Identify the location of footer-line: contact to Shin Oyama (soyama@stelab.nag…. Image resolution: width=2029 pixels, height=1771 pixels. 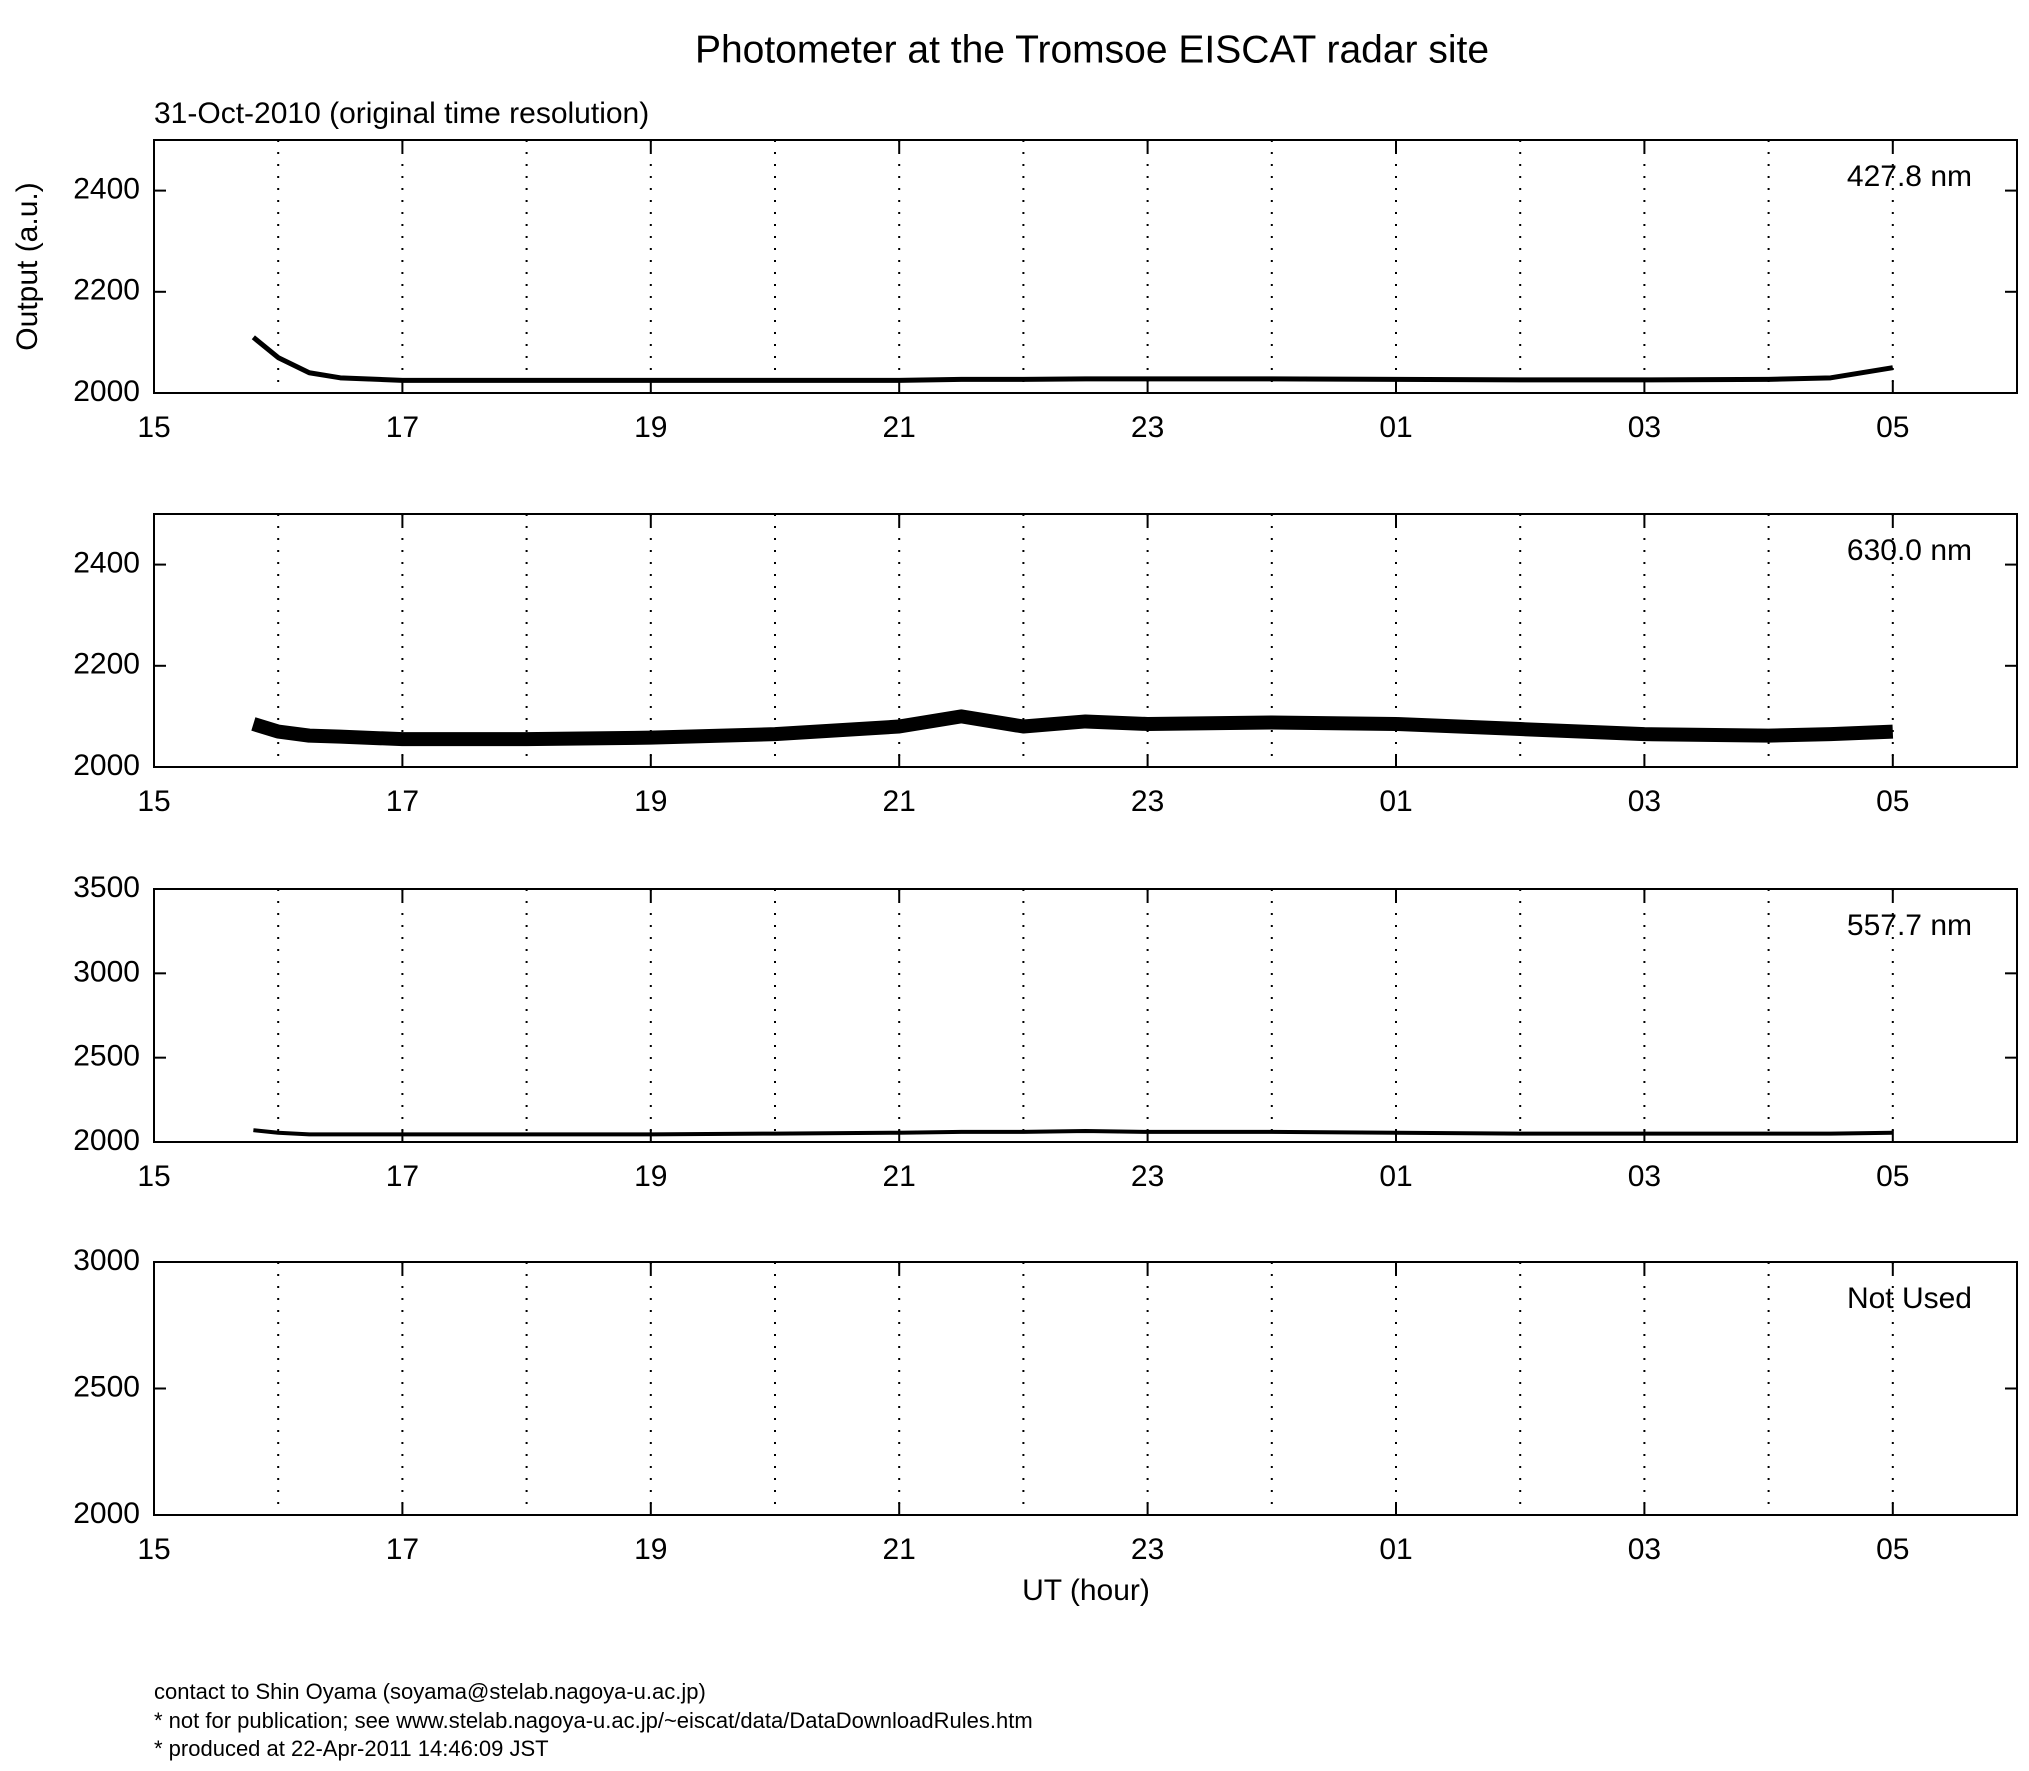
(430, 1691).